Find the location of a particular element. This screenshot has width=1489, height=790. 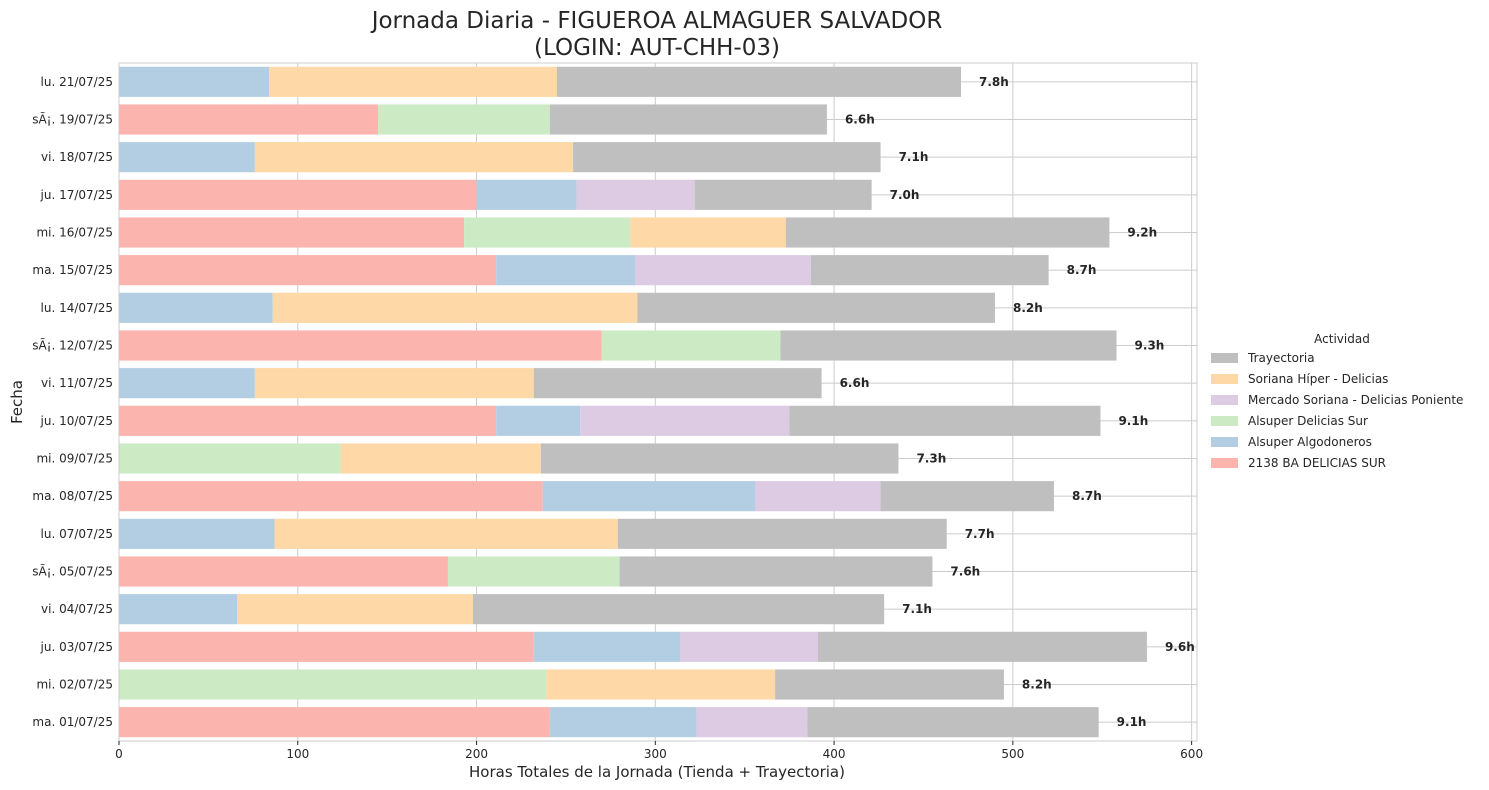

legend-label: Trayectoria is located at coordinates (1281, 358).